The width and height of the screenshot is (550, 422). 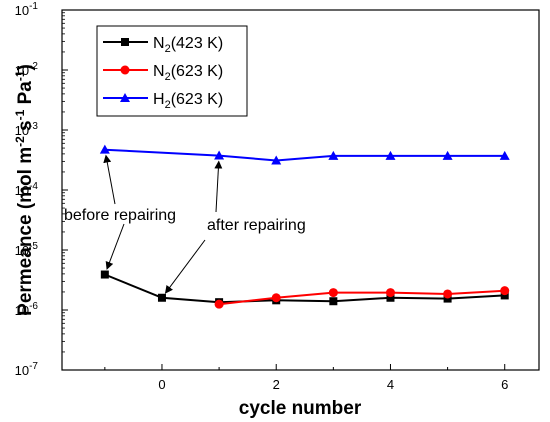 I want to click on y-tick-label: 10⁻⁶, so click(x=27, y=309).